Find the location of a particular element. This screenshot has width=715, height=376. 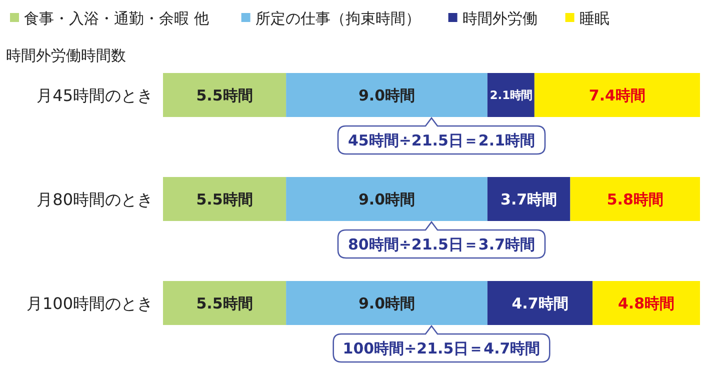

annotation: 100時間÷21.5日＝4.7時間 is located at coordinates (441, 348).